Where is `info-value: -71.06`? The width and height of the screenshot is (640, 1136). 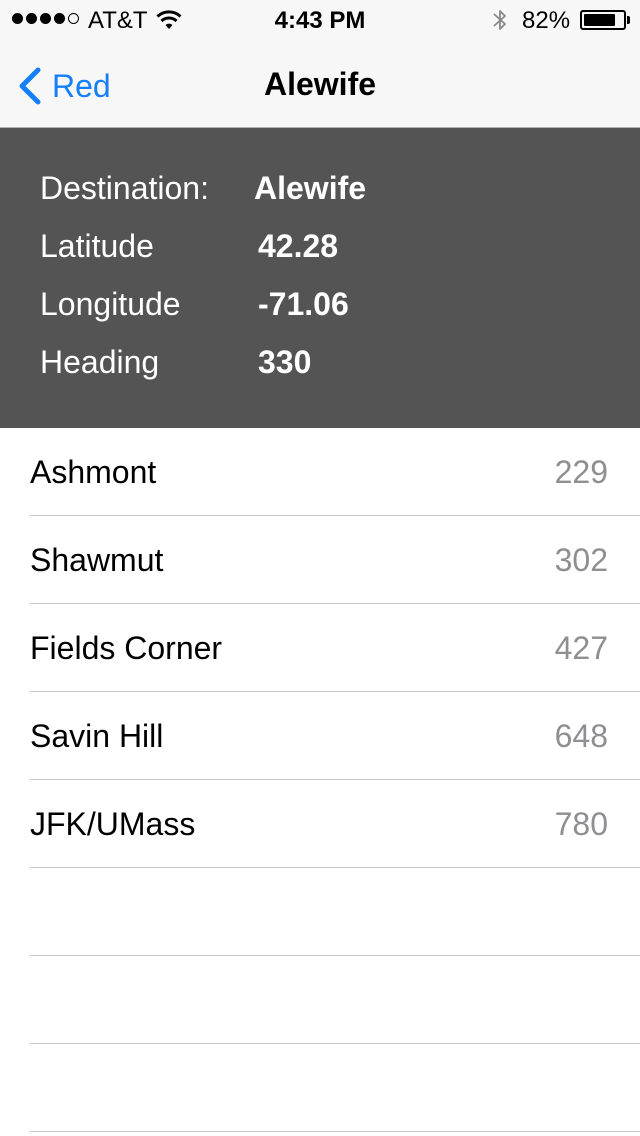
info-value: -71.06 is located at coordinates (303, 304).